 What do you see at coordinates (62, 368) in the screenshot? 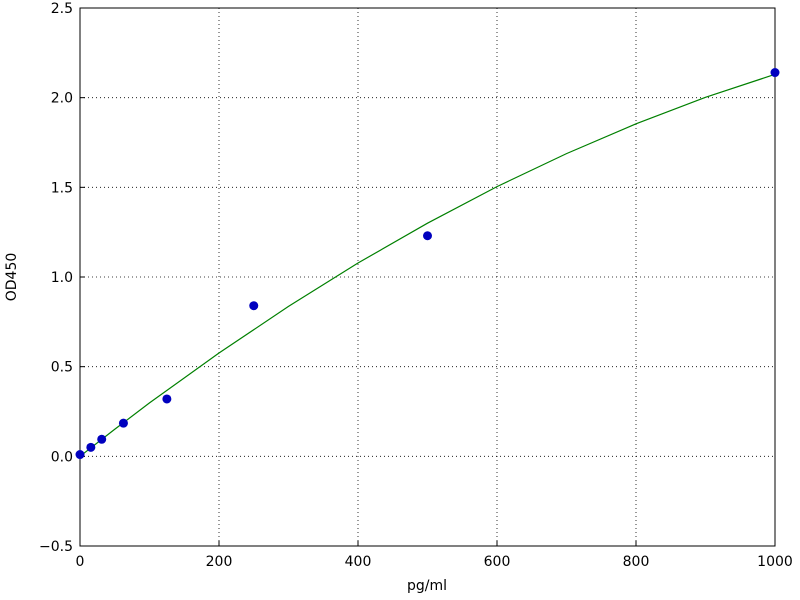
I see `y-tick-label: 0.5` at bounding box center [62, 368].